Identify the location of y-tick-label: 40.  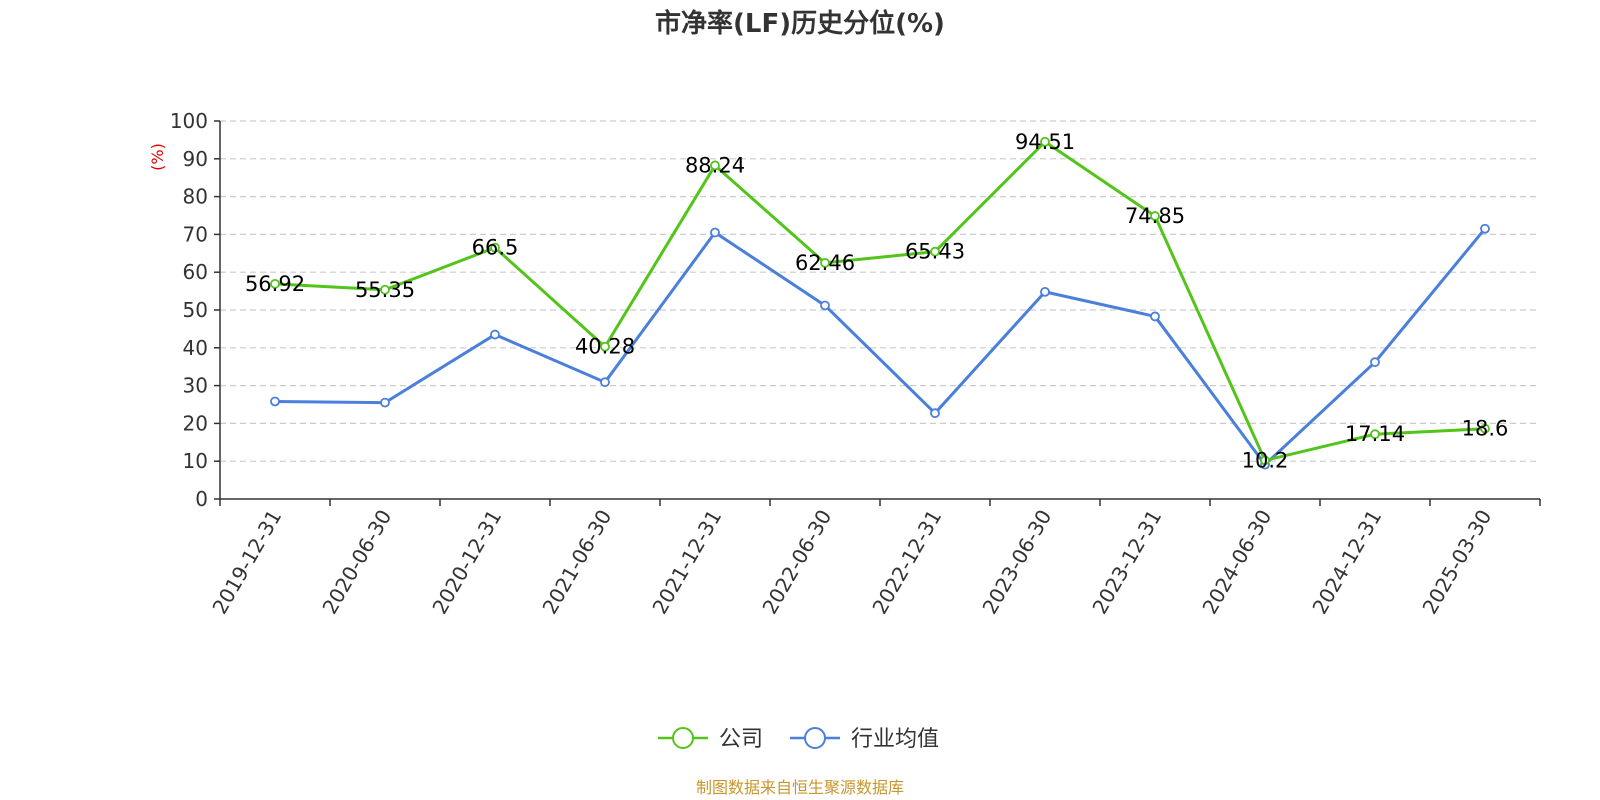
(195, 348).